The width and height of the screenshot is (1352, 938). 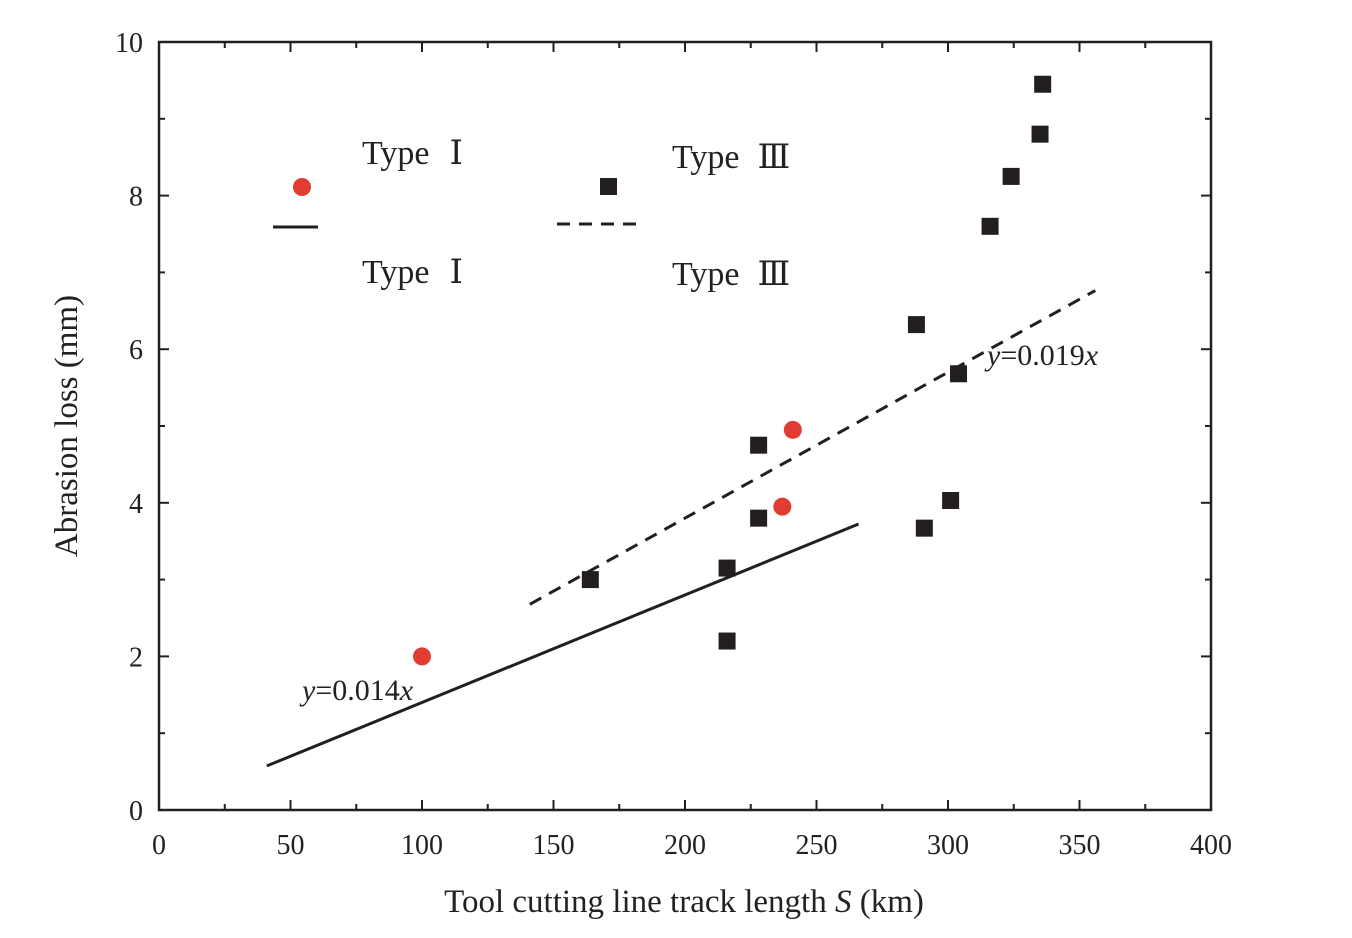 I want to click on x-tick-label: 0, so click(x=159, y=845).